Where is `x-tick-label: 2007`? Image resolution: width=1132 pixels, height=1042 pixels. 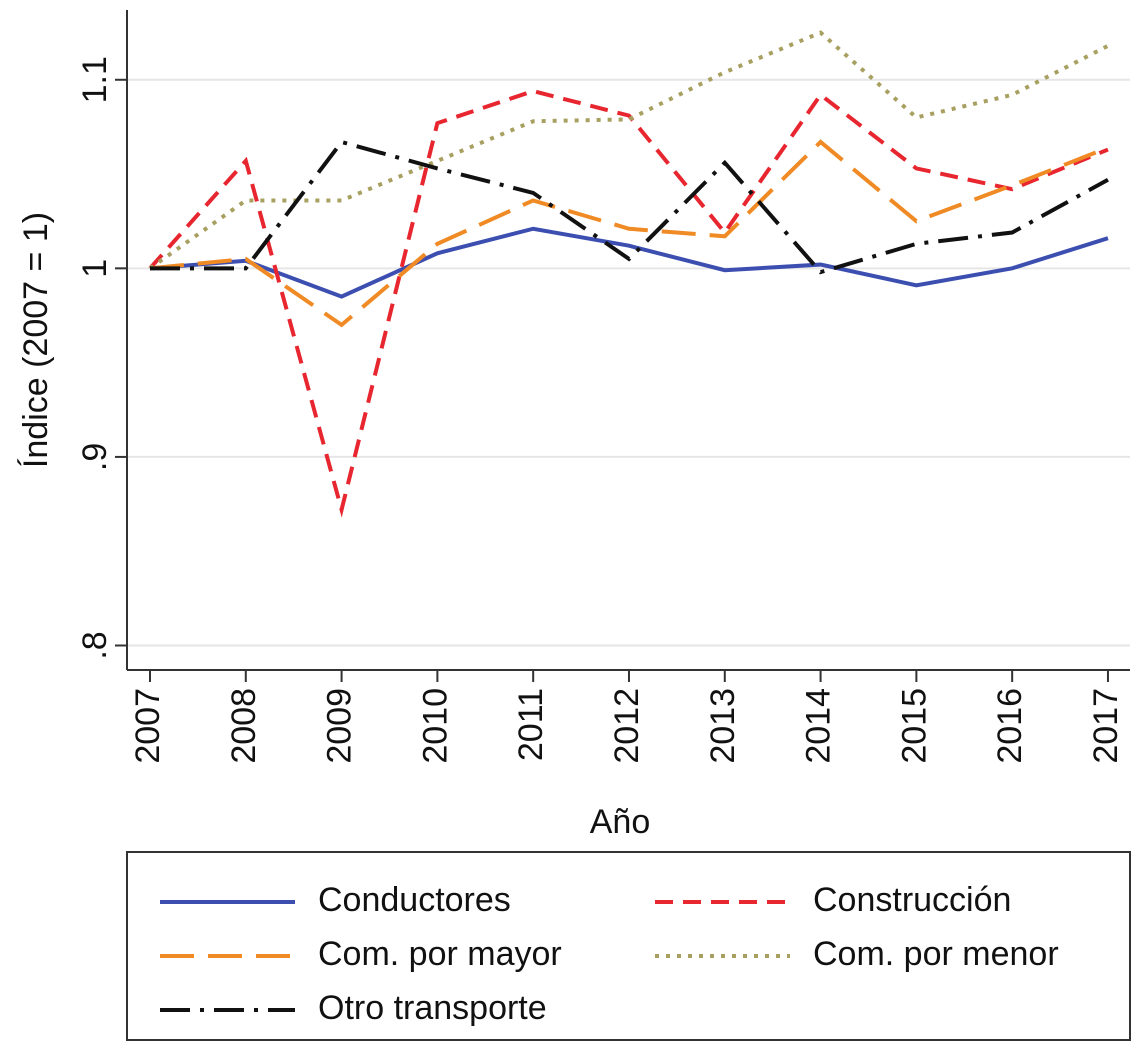 x-tick-label: 2007 is located at coordinates (148, 726).